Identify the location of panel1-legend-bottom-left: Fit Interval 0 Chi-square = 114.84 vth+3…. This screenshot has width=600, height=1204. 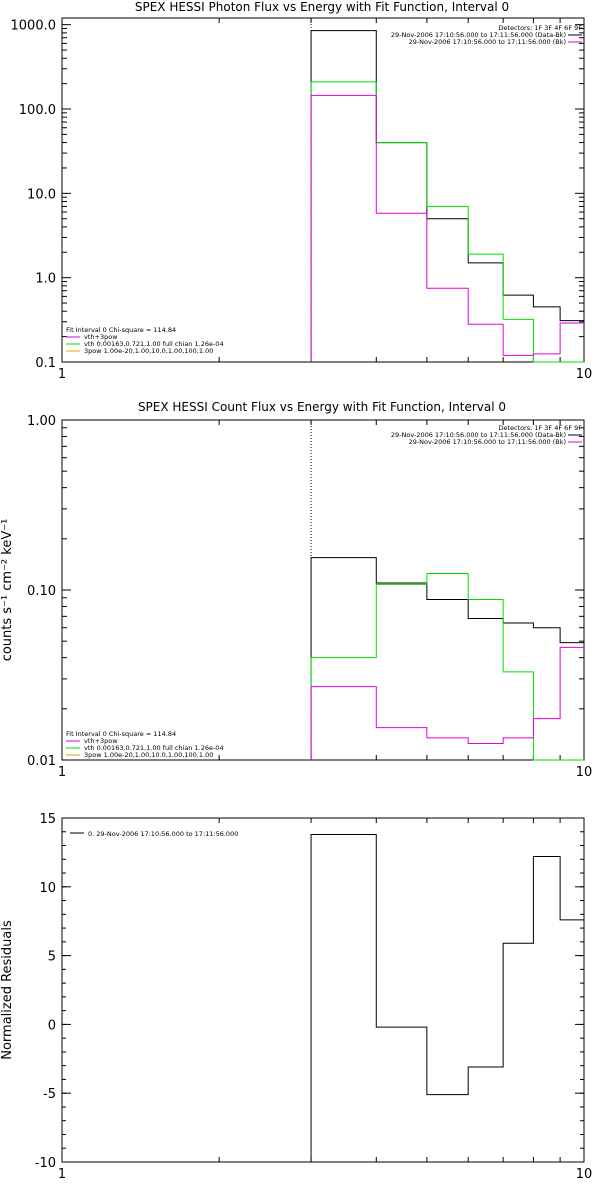
(145, 340).